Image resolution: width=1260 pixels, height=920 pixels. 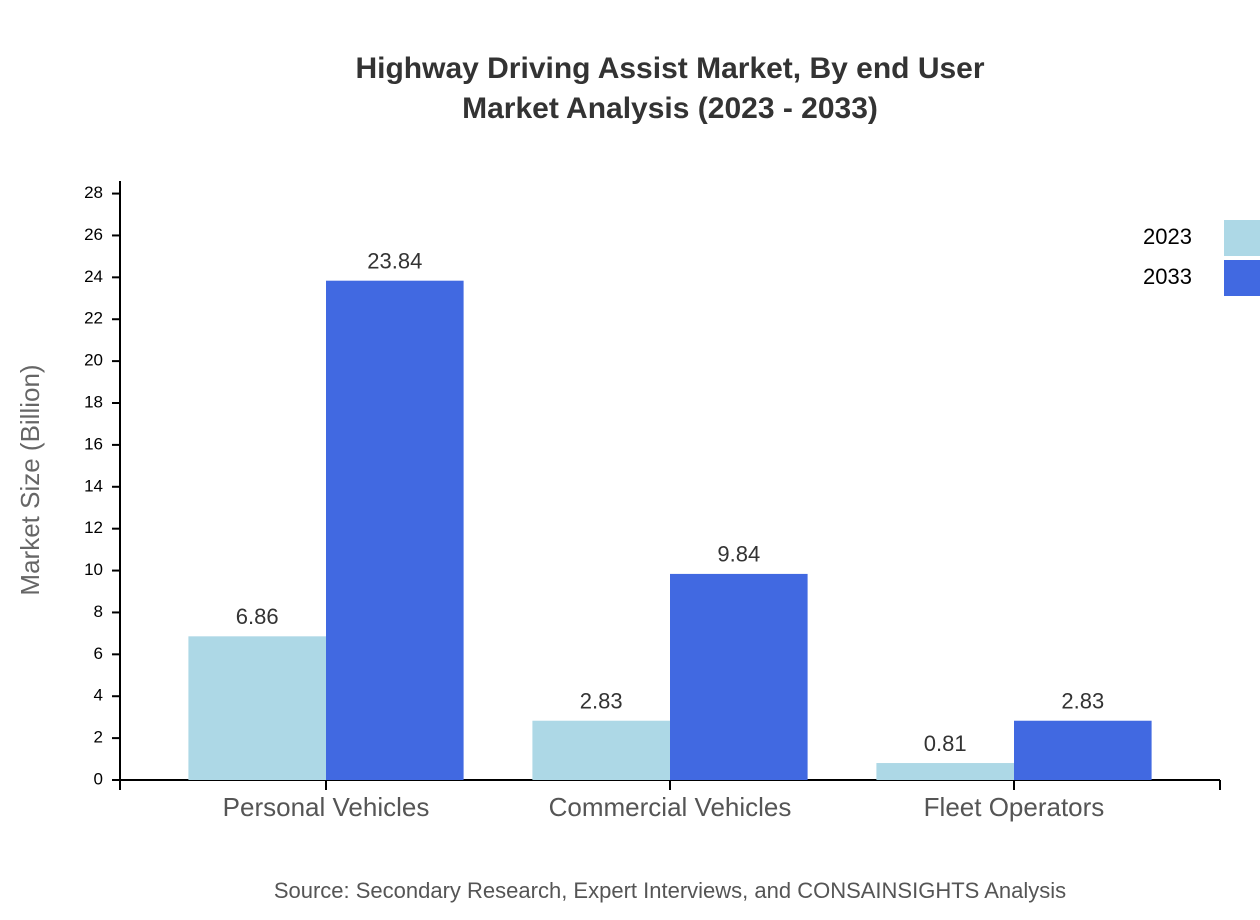 What do you see at coordinates (93, 192) in the screenshot?
I see `y-tick-label: 28` at bounding box center [93, 192].